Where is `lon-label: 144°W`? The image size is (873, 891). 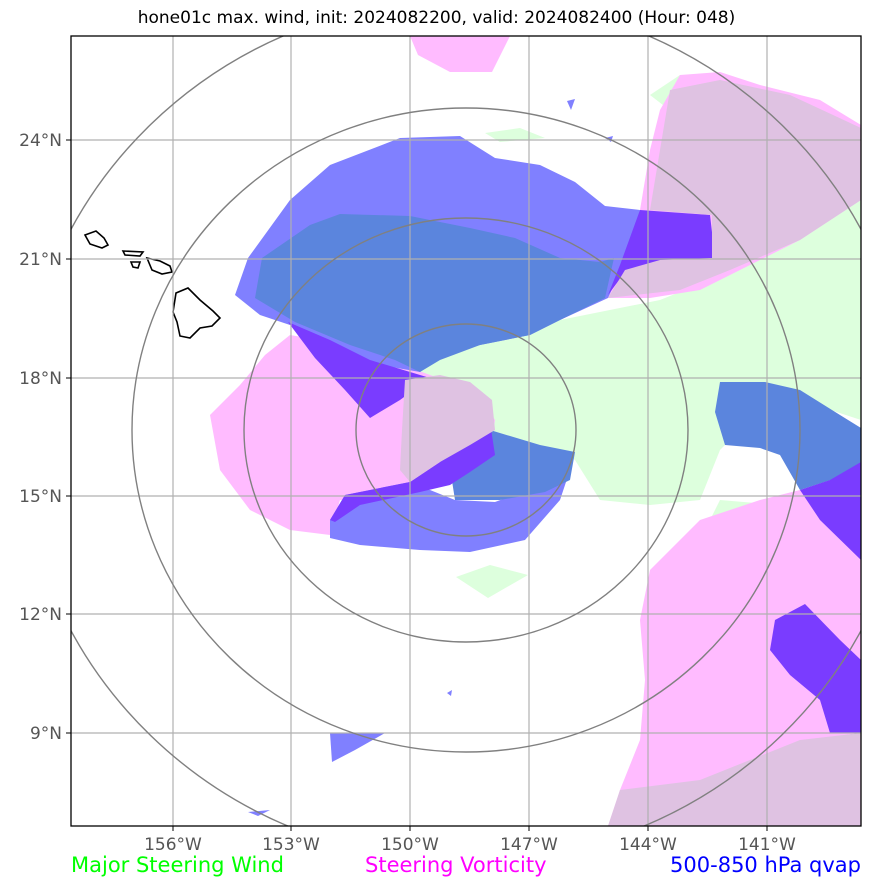 lon-label: 144°W is located at coordinates (648, 845).